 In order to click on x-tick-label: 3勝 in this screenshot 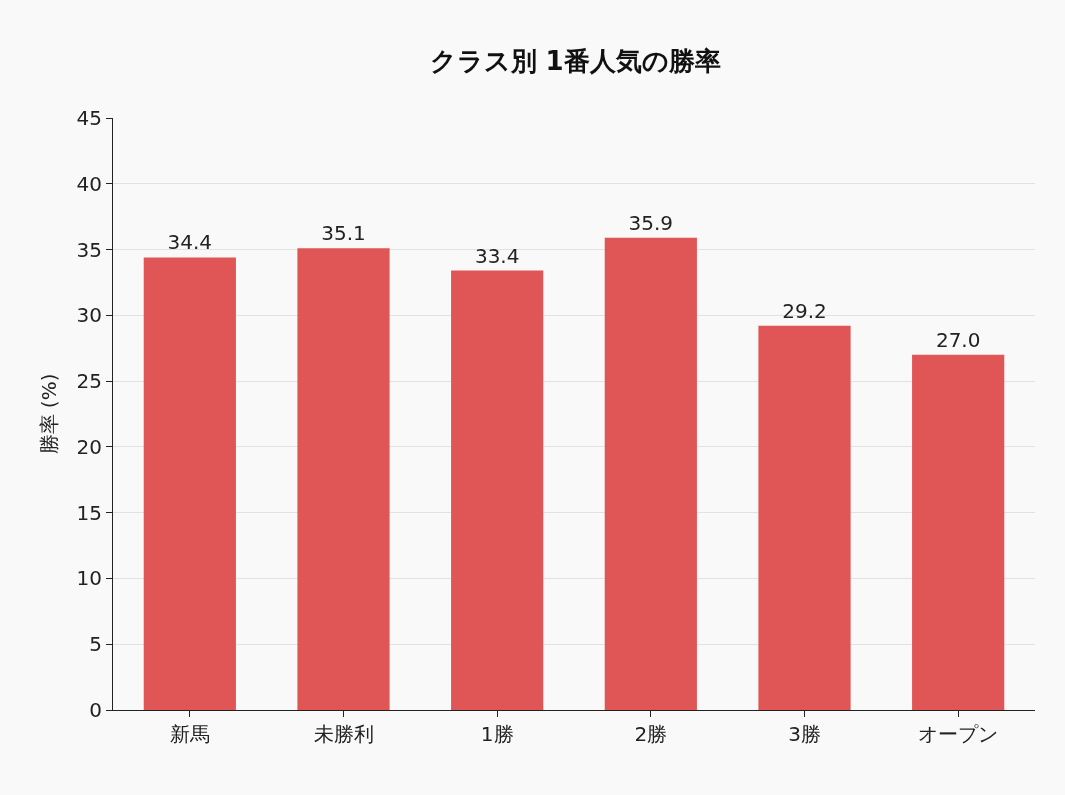, I will do `click(804, 734)`.